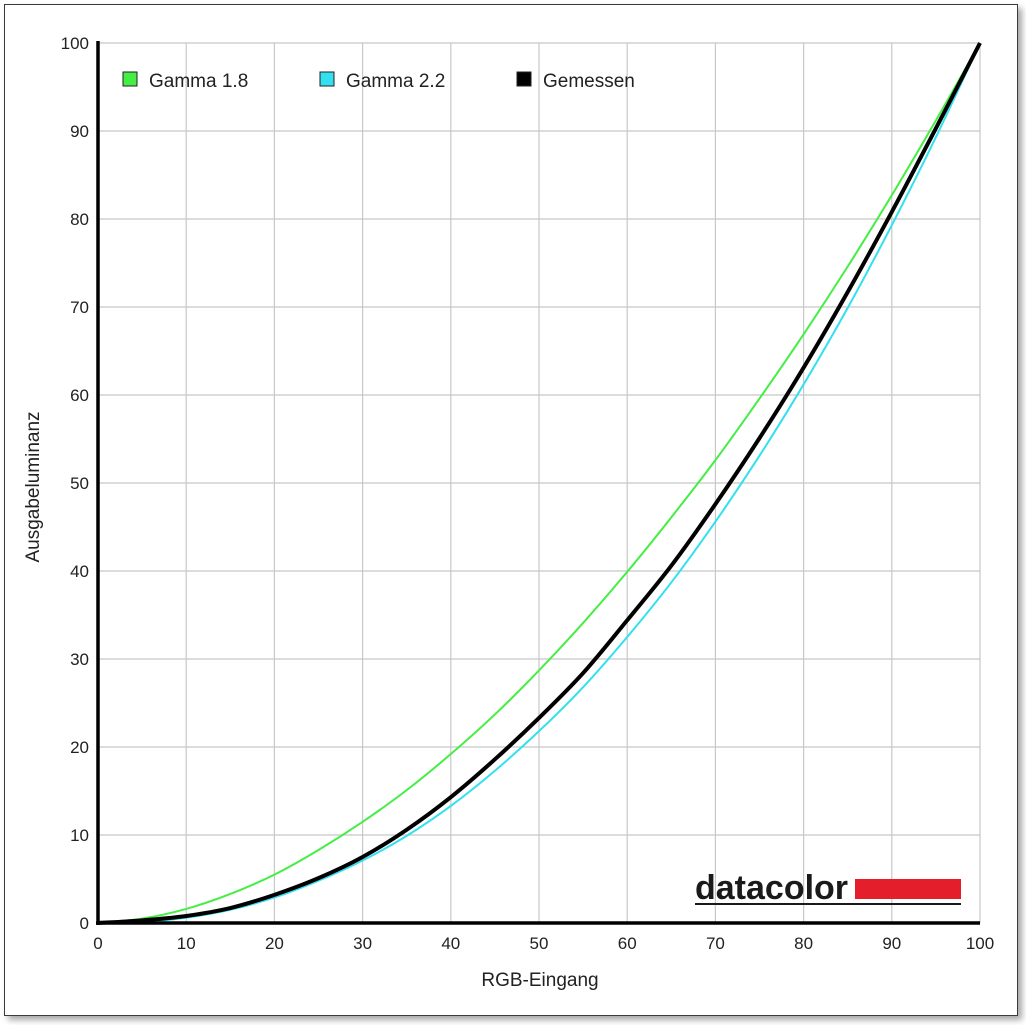  What do you see at coordinates (198, 81) in the screenshot?
I see `legend-label-gamma-1-8: Gamma 1.8` at bounding box center [198, 81].